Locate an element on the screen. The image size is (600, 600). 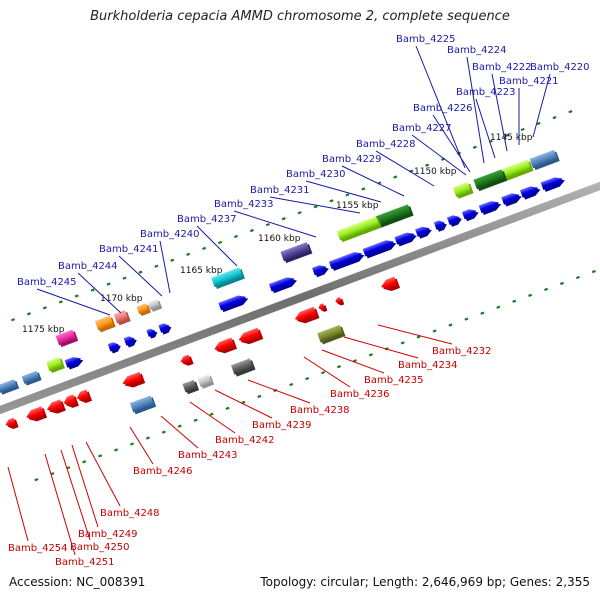
forward-gene-label: Bamb_4221 is located at coordinates (529, 81).